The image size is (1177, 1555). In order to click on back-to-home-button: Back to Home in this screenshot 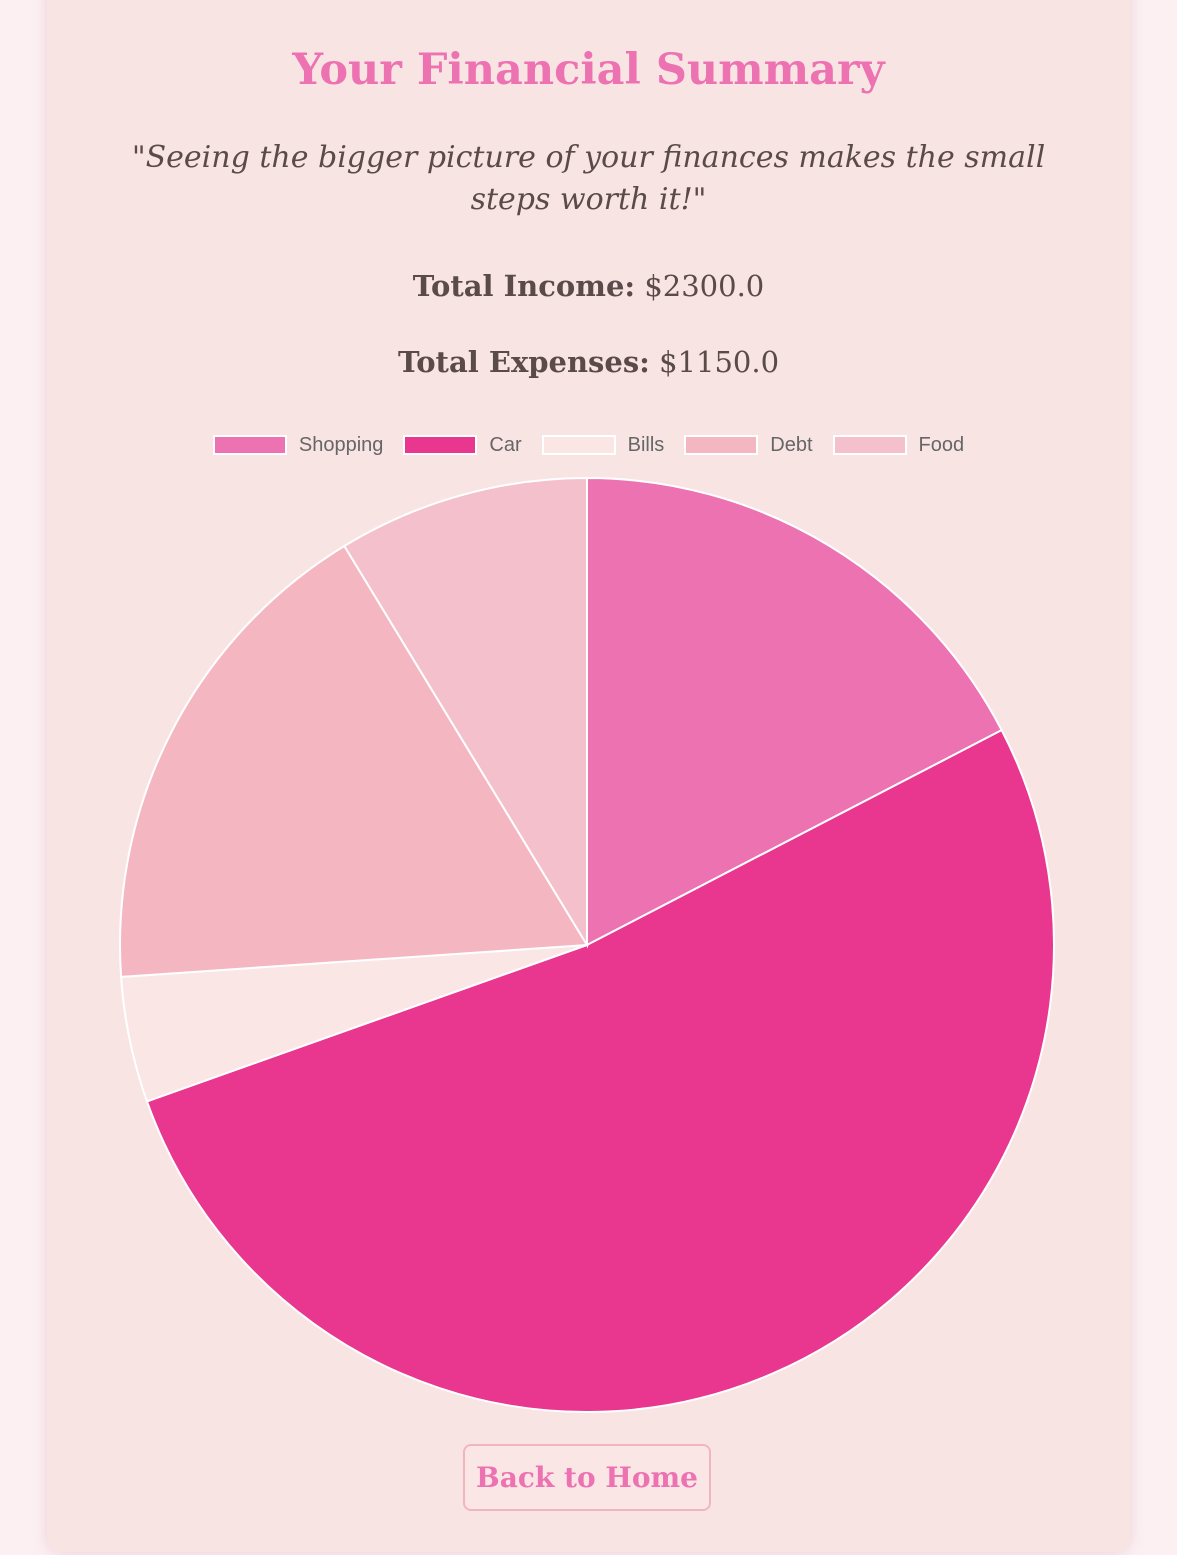, I will do `click(587, 1477)`.